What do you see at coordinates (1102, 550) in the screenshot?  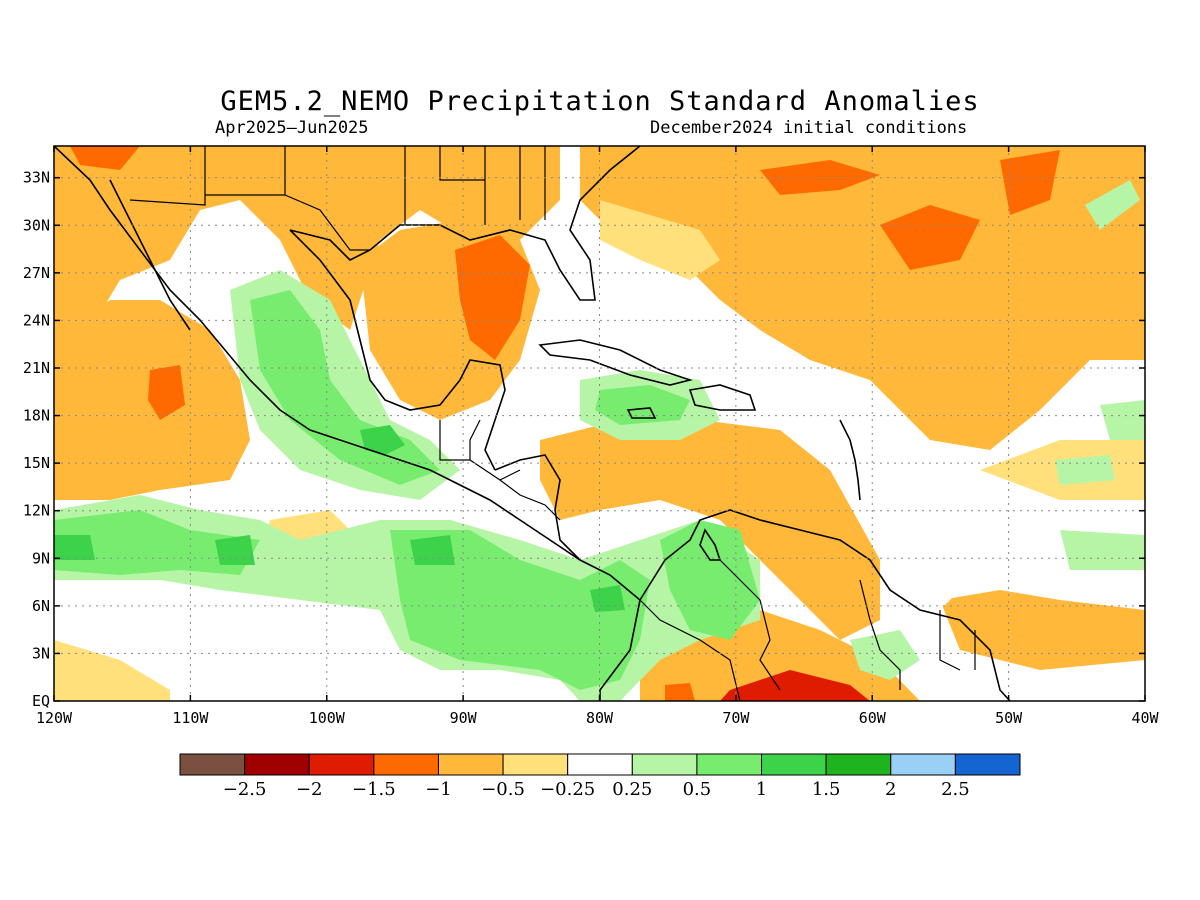 I see `wet-region-atlantic-east` at bounding box center [1102, 550].